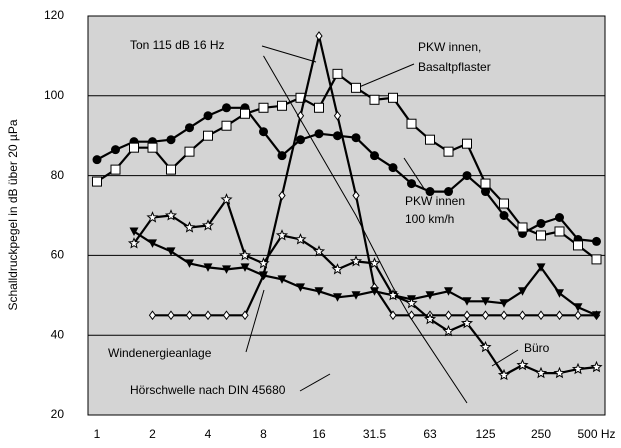  What do you see at coordinates (152, 434) in the screenshot?
I see `x-tick-label: 2` at bounding box center [152, 434].